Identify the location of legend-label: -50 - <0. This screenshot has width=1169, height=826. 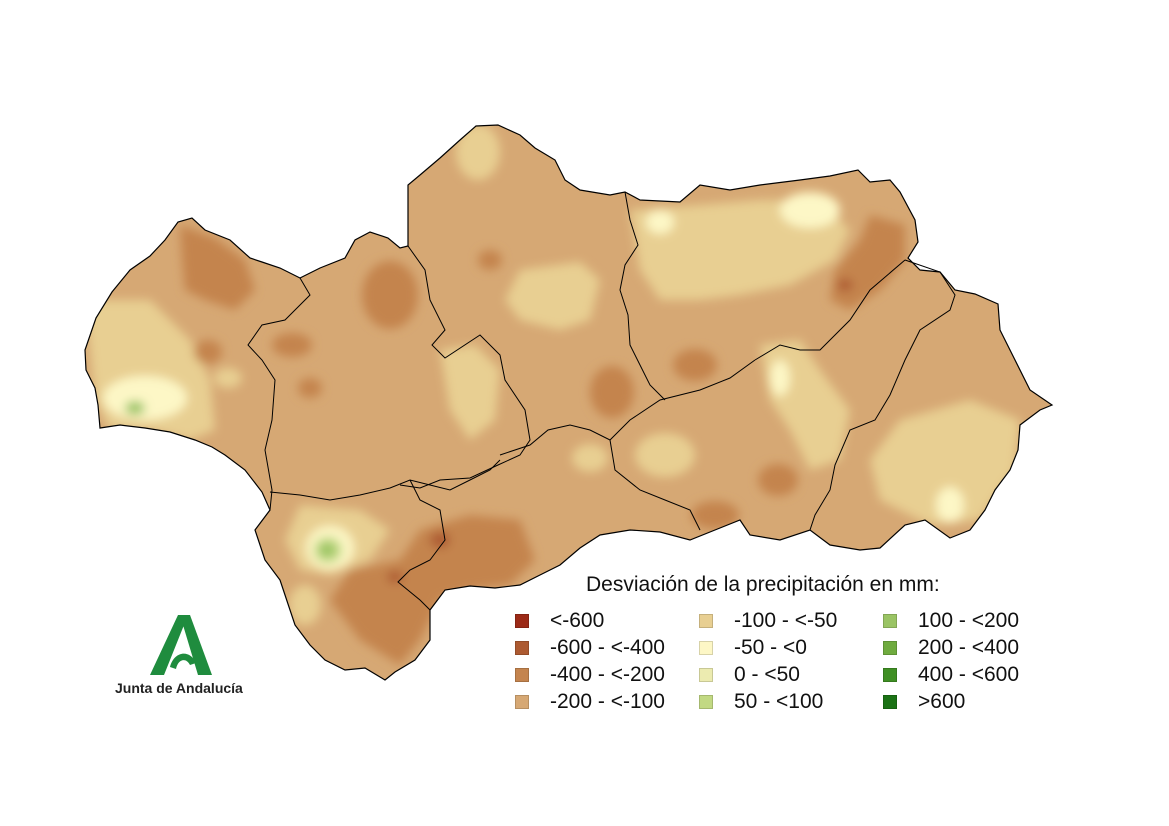
(770, 647).